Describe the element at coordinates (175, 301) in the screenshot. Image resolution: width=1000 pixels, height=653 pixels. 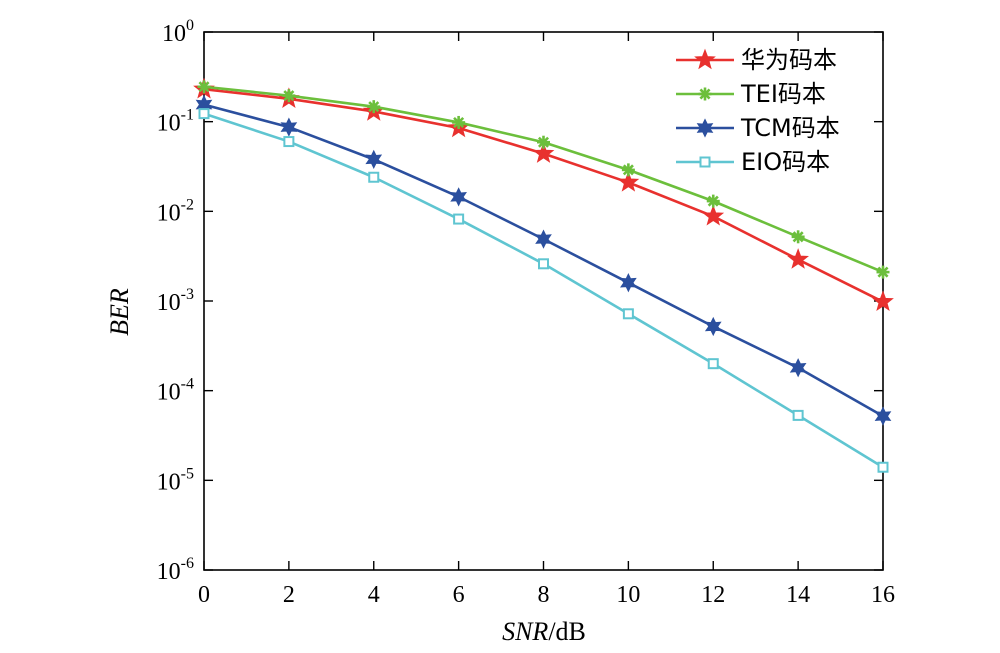
I see `y-tick-label: 10⁻³` at that location.